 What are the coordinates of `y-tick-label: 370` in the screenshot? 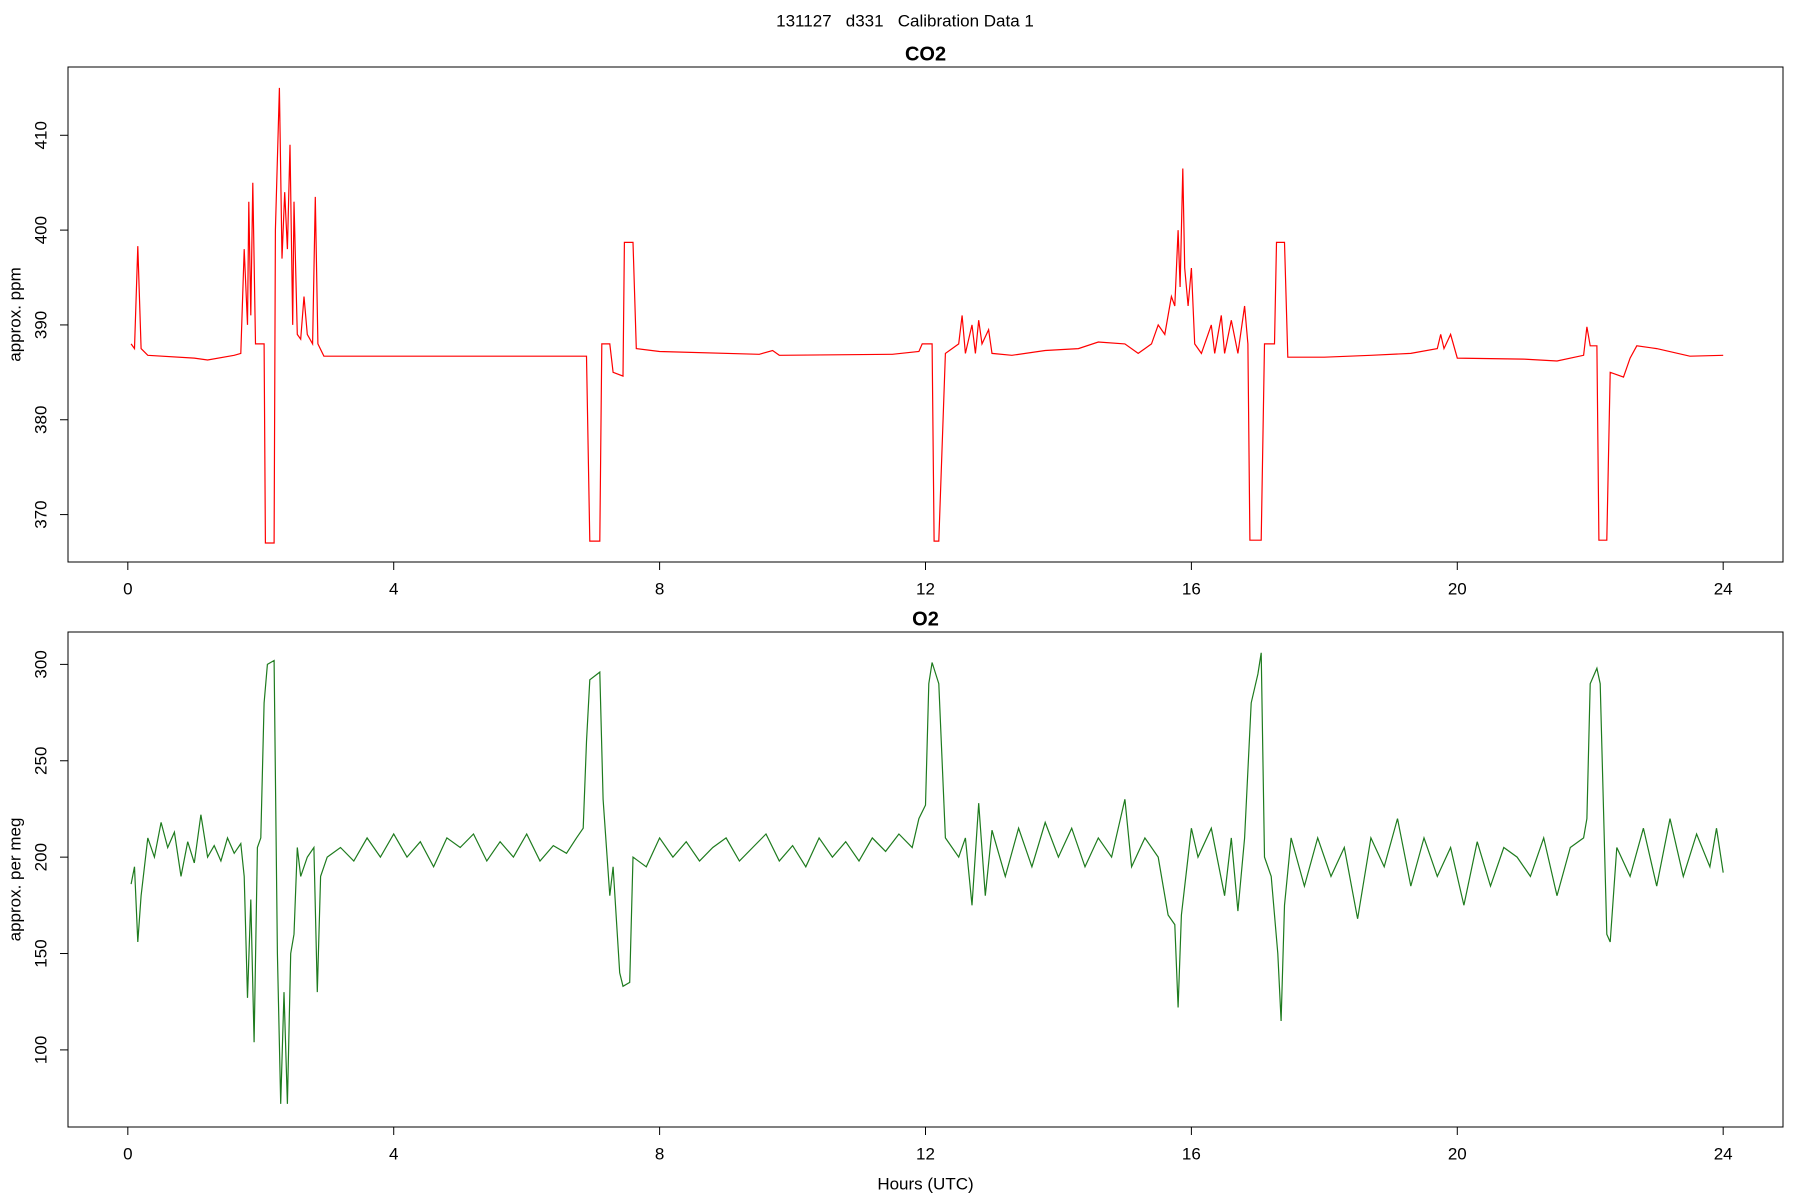 It's located at (40, 514).